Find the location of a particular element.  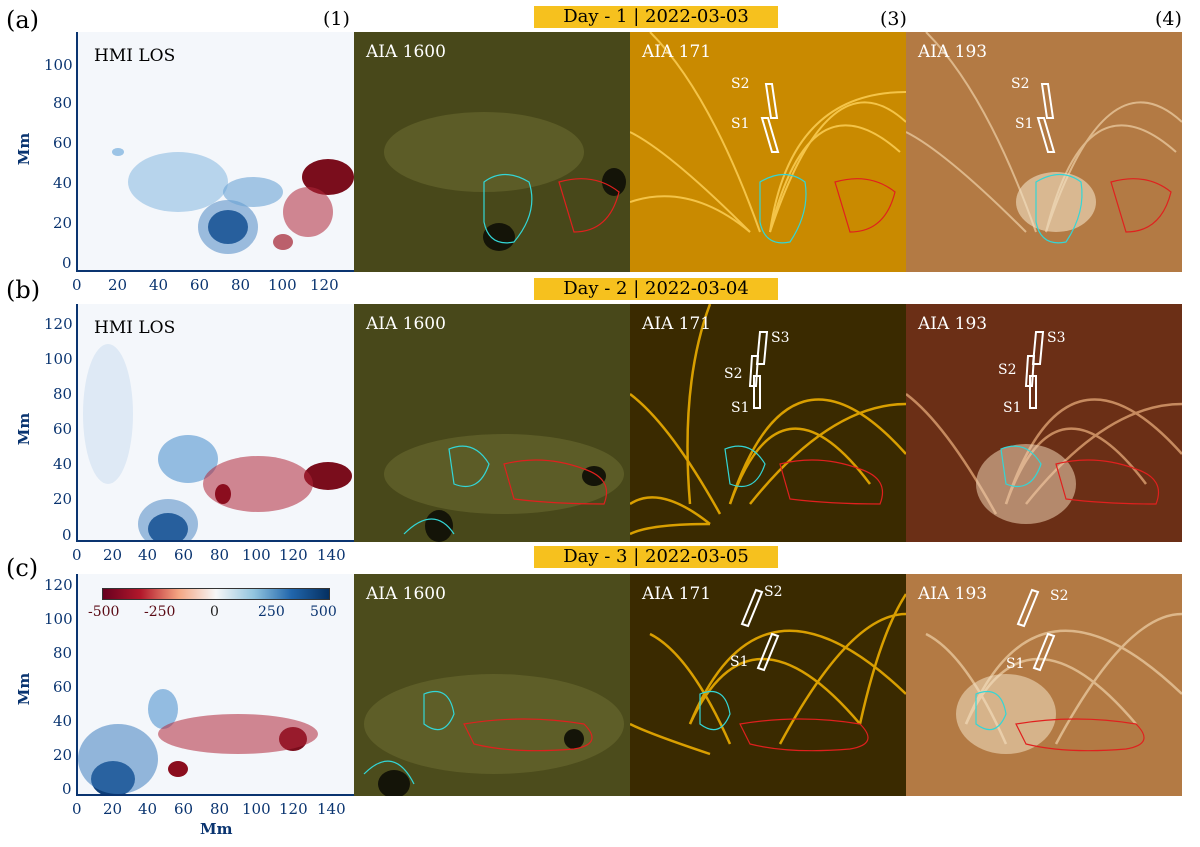

ytick-a-60: 60 is located at coordinates (63, 143).